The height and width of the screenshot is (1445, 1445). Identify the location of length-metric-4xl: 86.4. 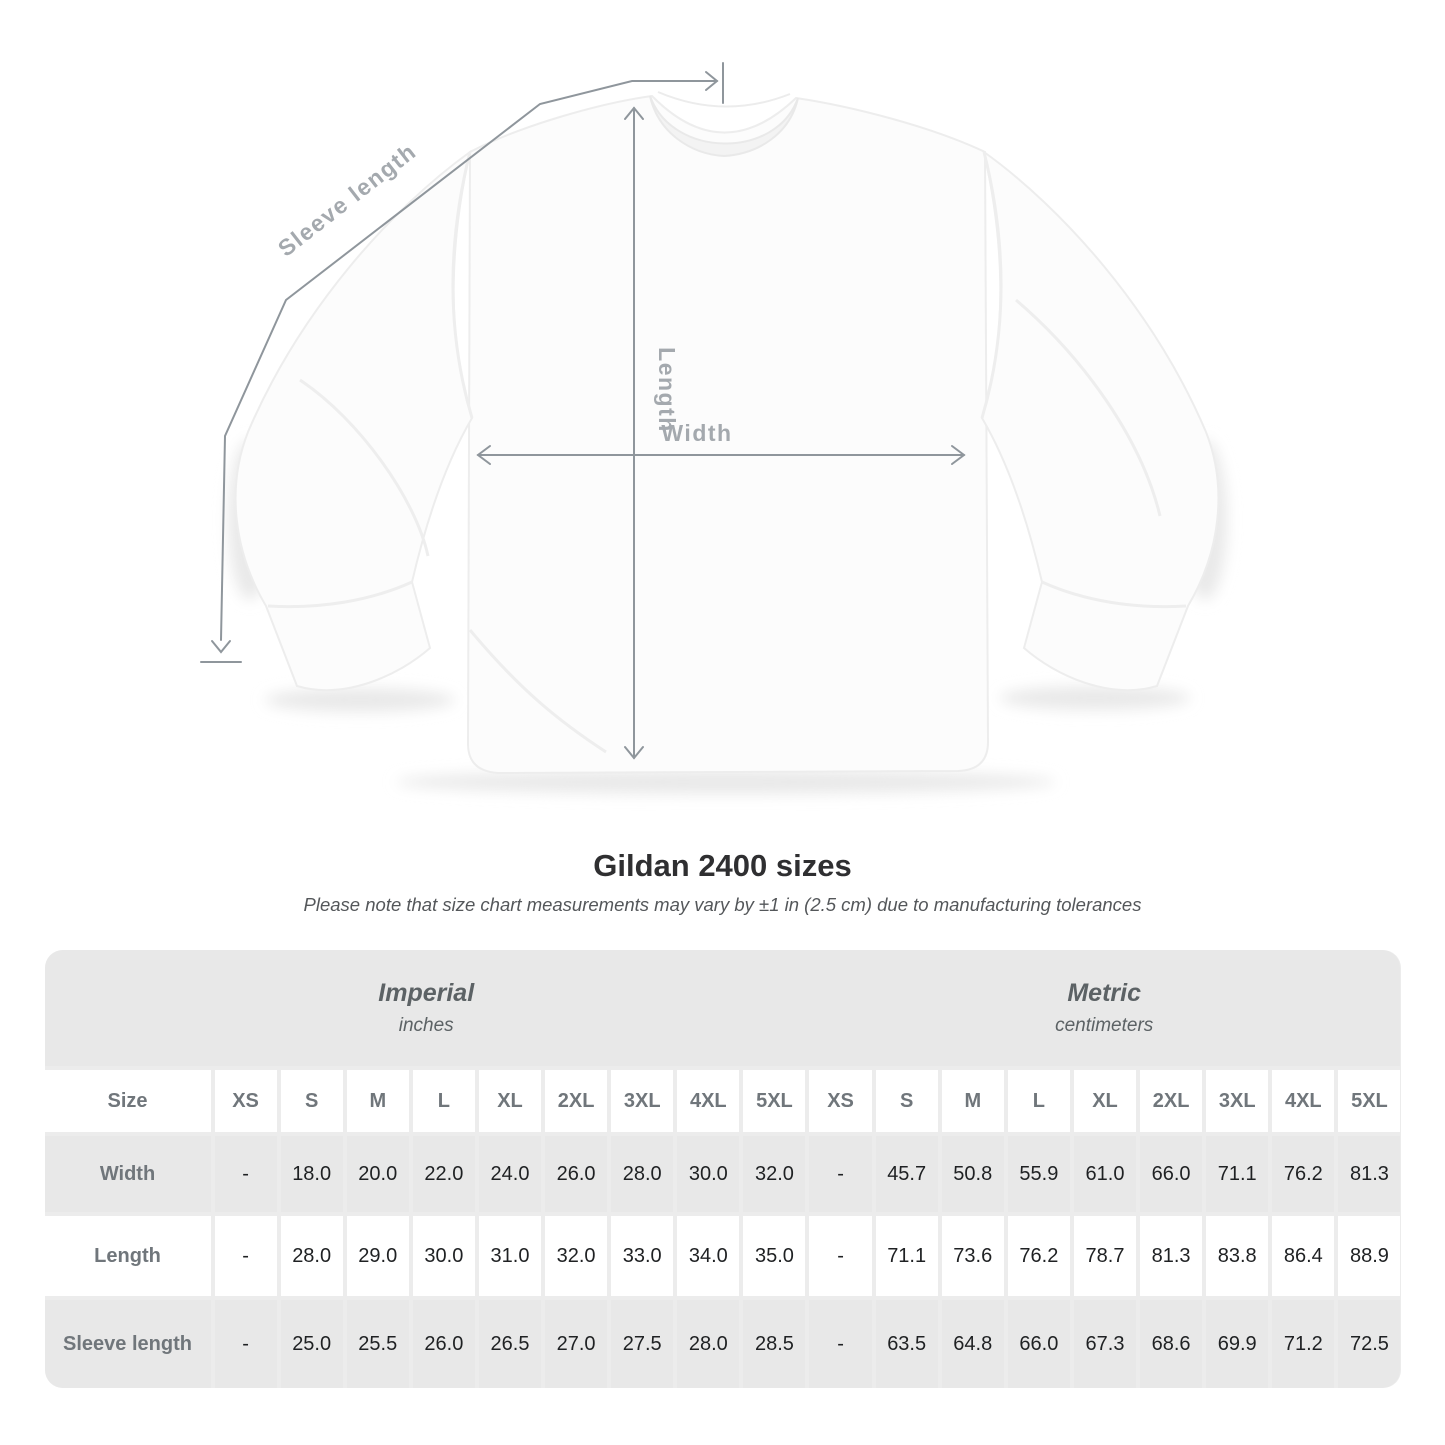
(1303, 1256).